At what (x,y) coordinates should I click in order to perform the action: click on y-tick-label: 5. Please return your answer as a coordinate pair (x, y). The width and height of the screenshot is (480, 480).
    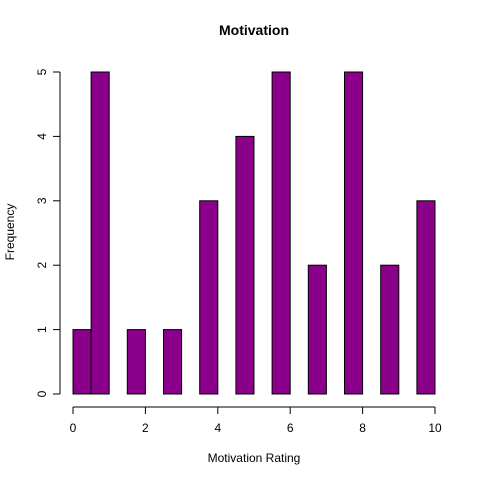
    Looking at the image, I should click on (42, 71).